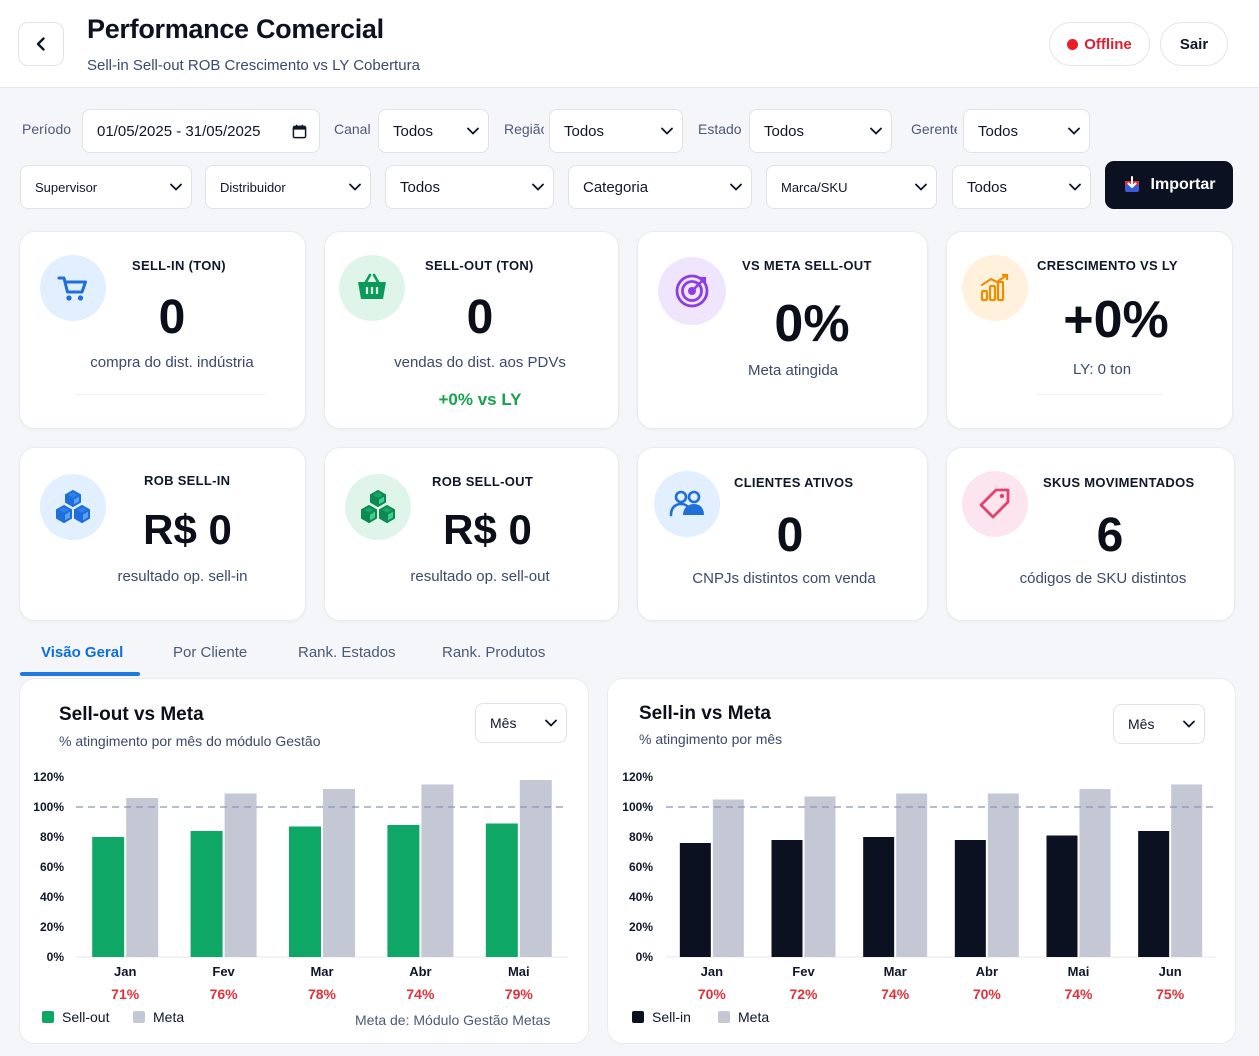 This screenshot has width=1259, height=1056. I want to click on attainment-label: 75%, so click(1170, 994).